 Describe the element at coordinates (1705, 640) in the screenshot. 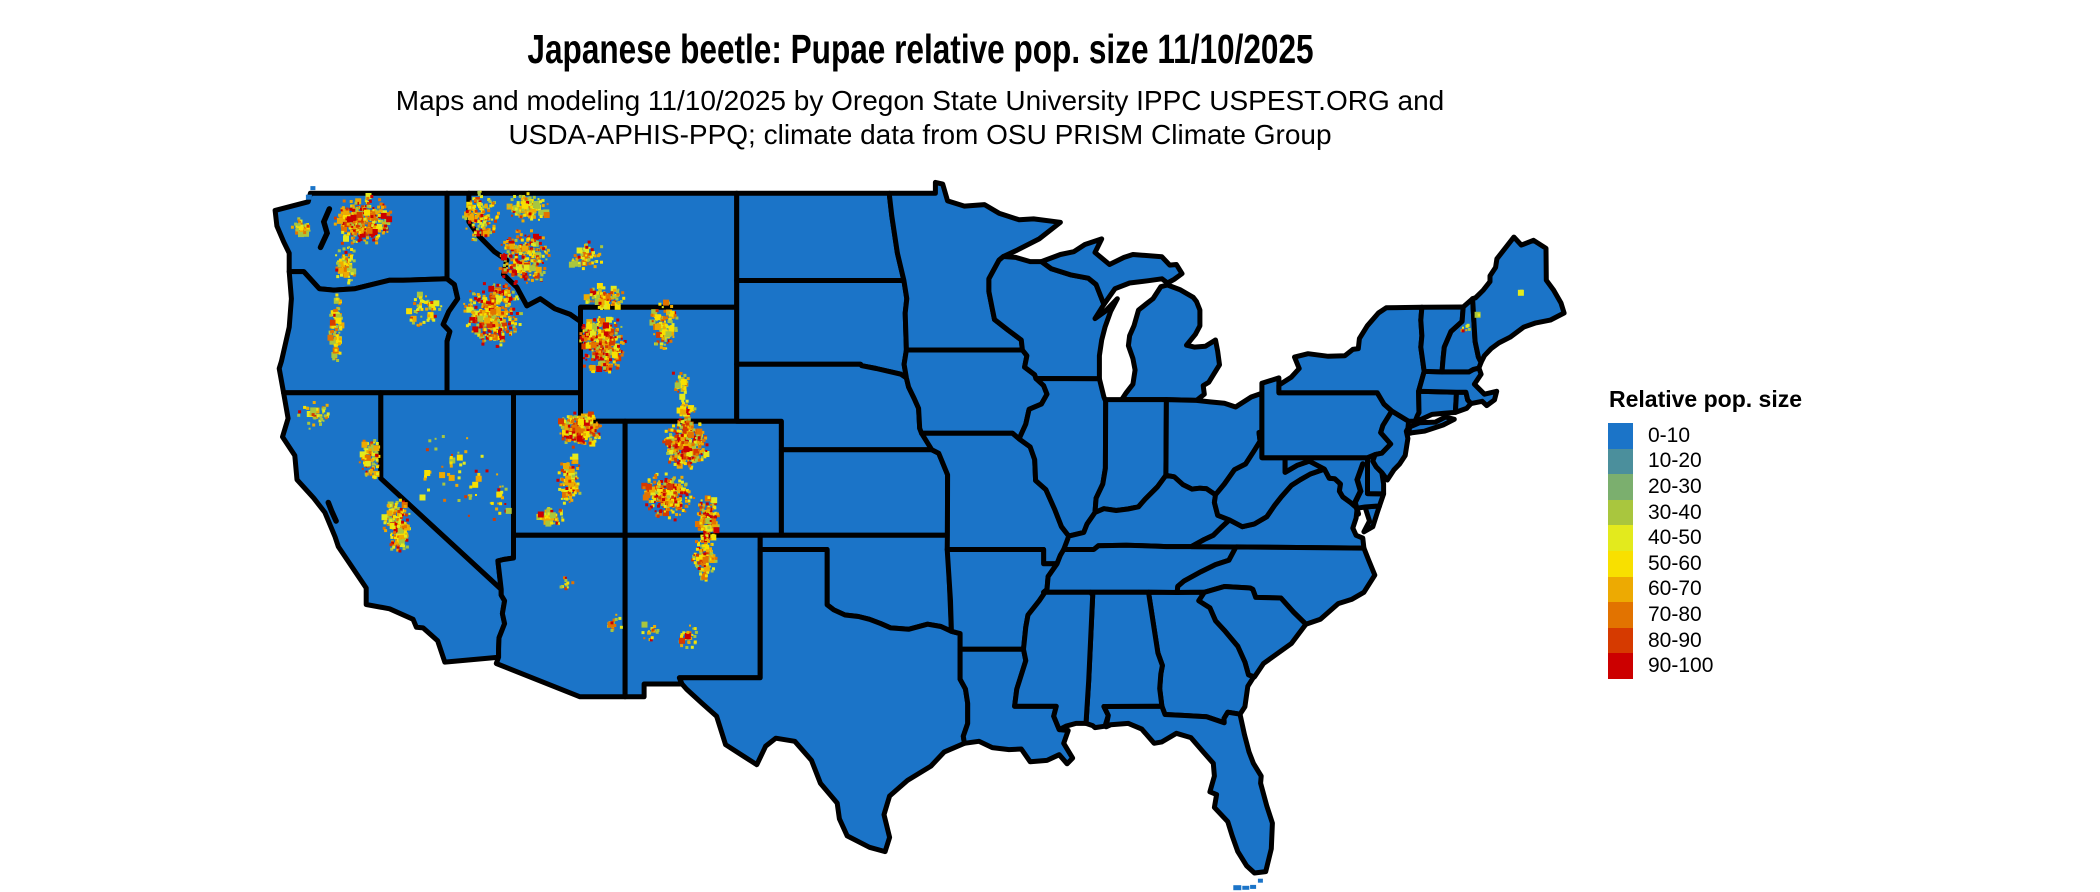

I see `legend-item: 80-90` at that location.